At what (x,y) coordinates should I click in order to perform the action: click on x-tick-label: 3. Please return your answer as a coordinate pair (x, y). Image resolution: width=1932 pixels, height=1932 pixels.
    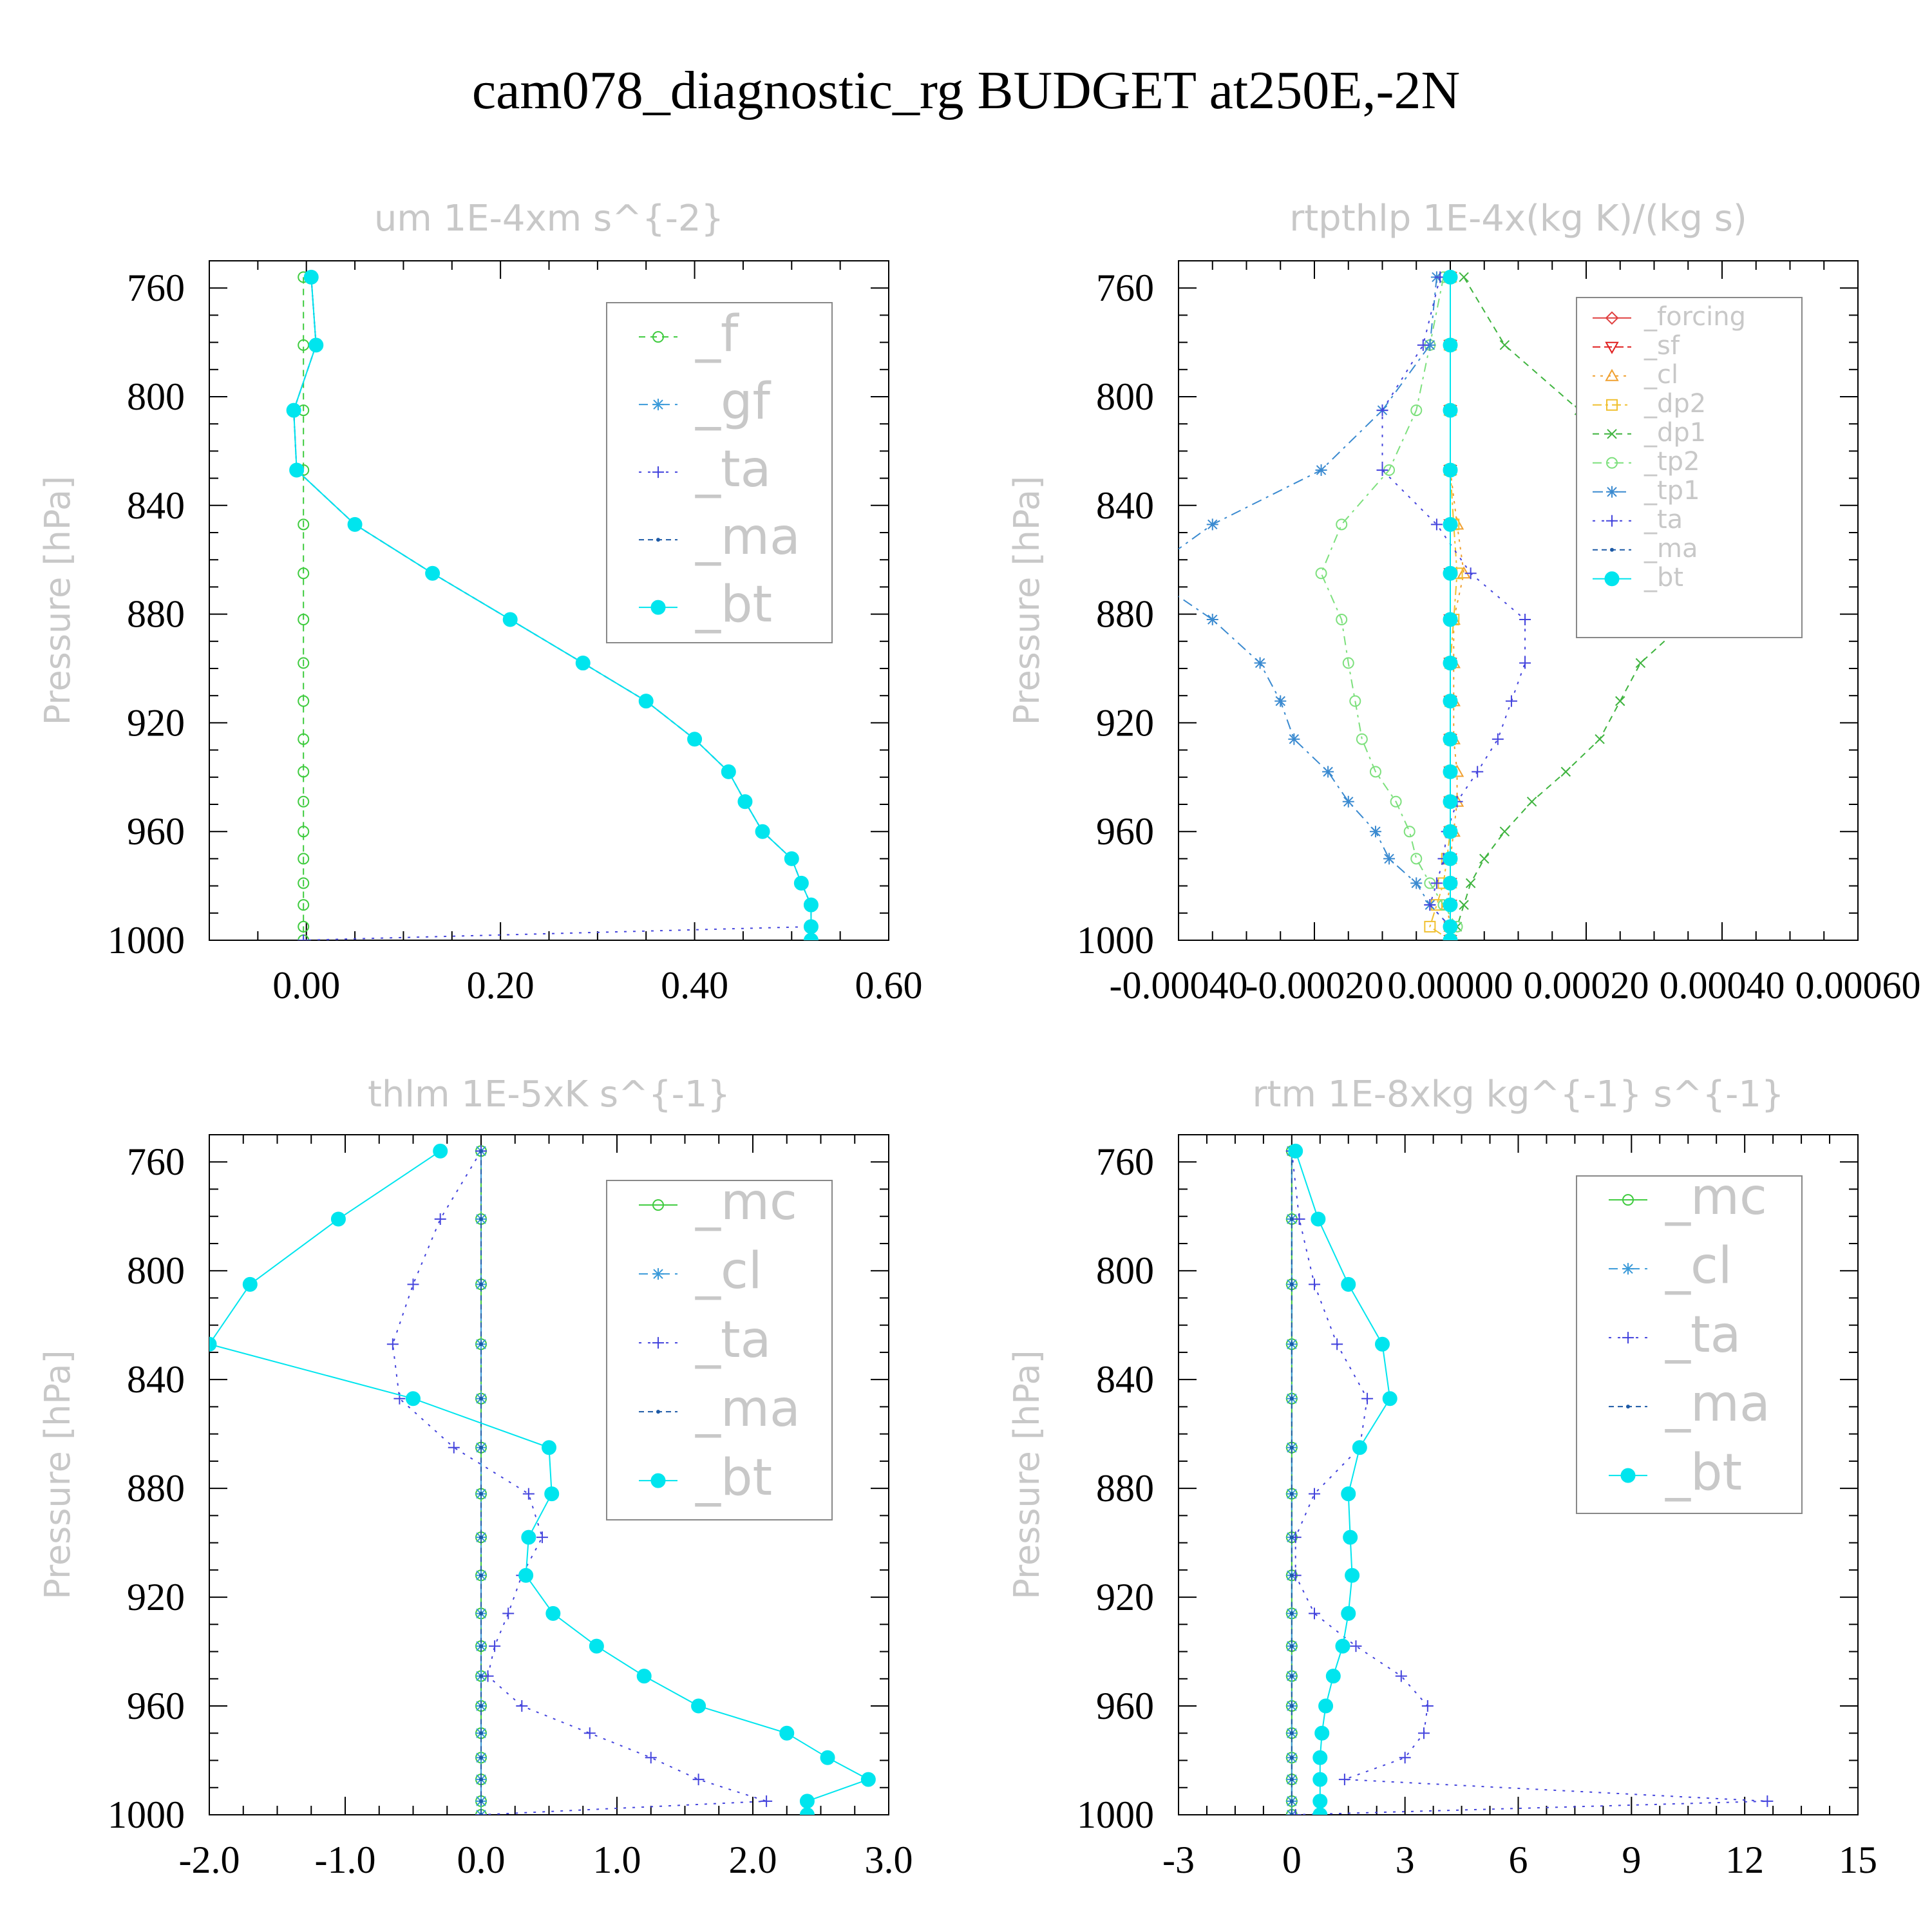
    Looking at the image, I should click on (1405, 1860).